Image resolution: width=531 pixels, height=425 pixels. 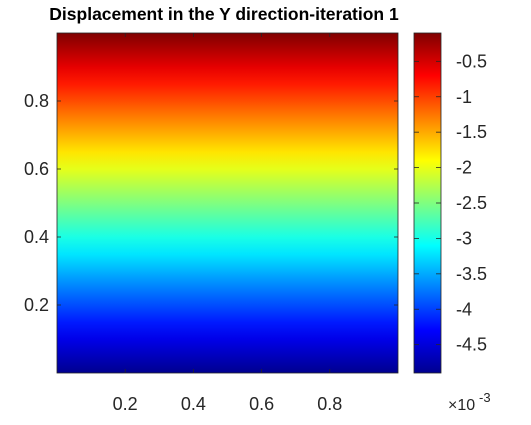 What do you see at coordinates (125, 404) in the screenshot?
I see `x-tick-label: 0.2` at bounding box center [125, 404].